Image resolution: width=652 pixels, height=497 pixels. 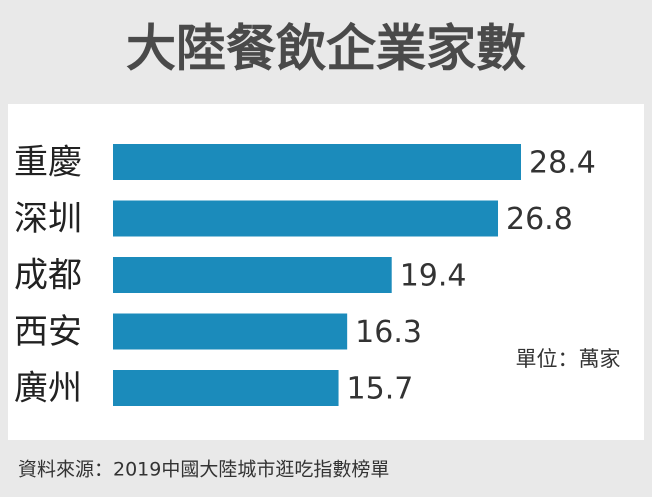 What do you see at coordinates (380, 389) in the screenshot?
I see `value-label: 15.7` at bounding box center [380, 389].